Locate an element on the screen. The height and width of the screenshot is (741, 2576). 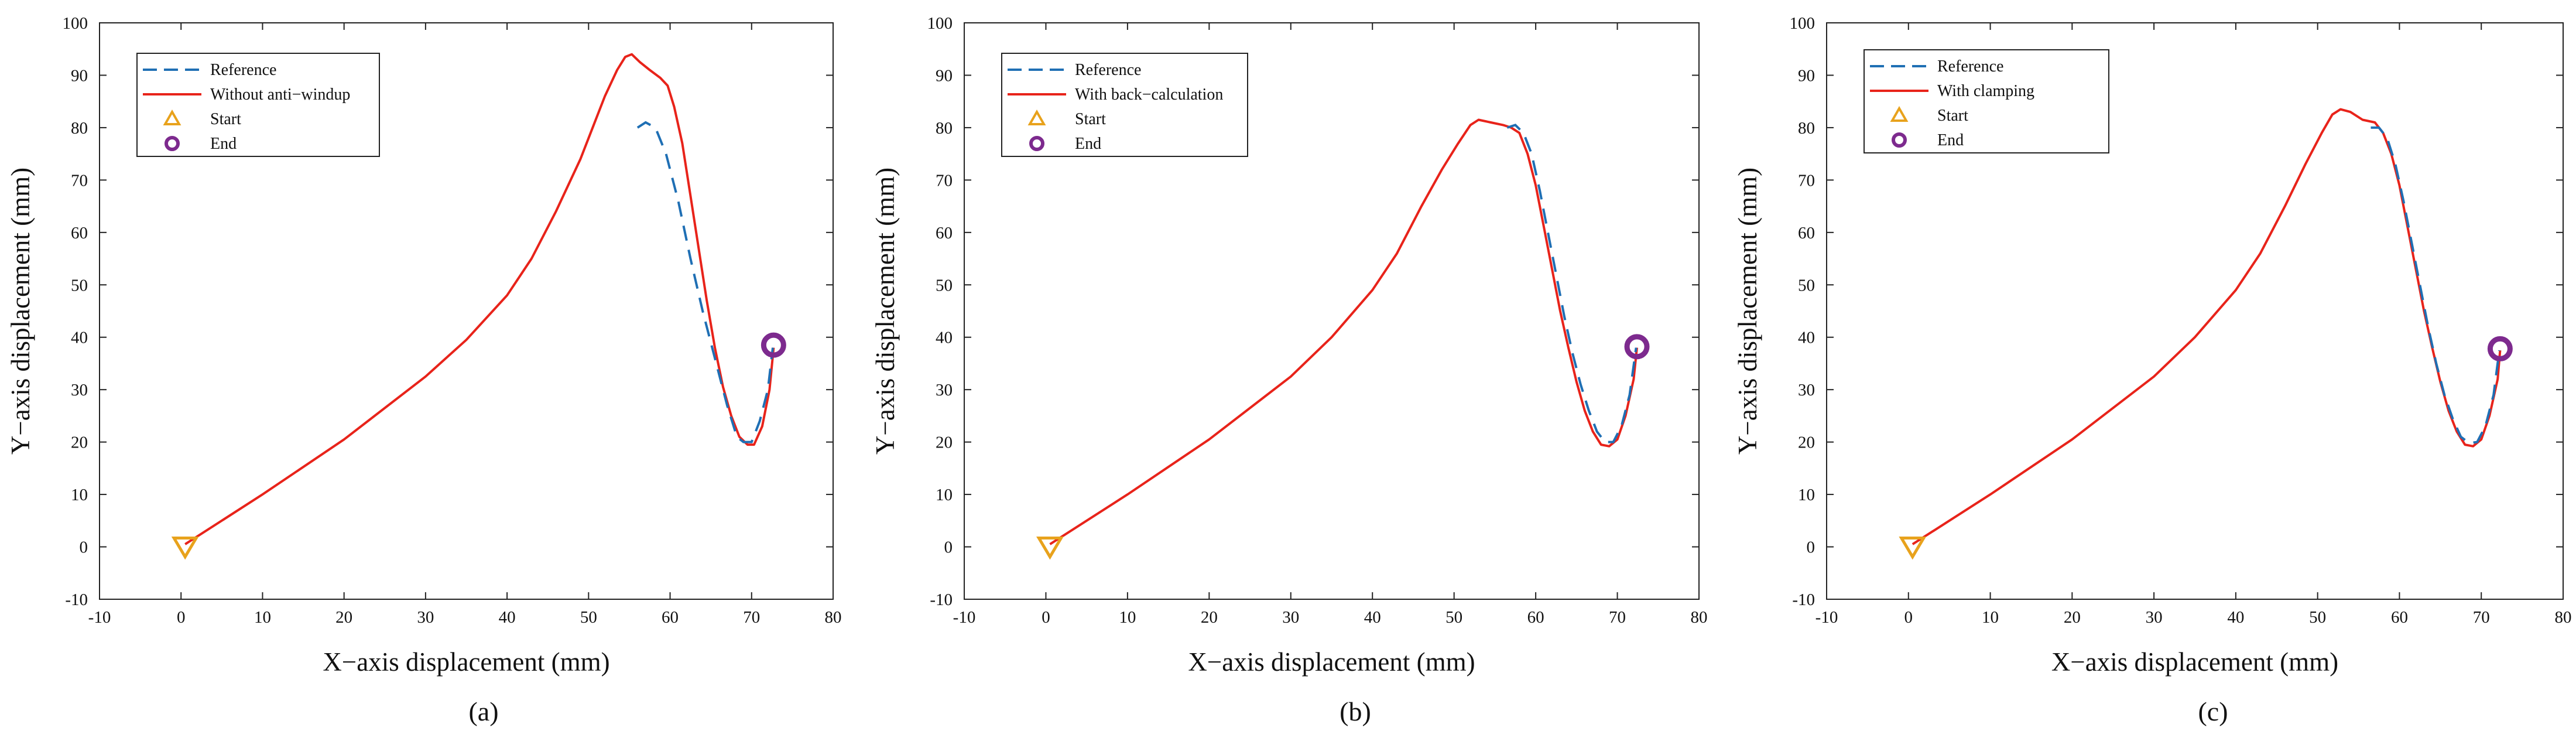
legend-label: Reference is located at coordinates (243, 70).